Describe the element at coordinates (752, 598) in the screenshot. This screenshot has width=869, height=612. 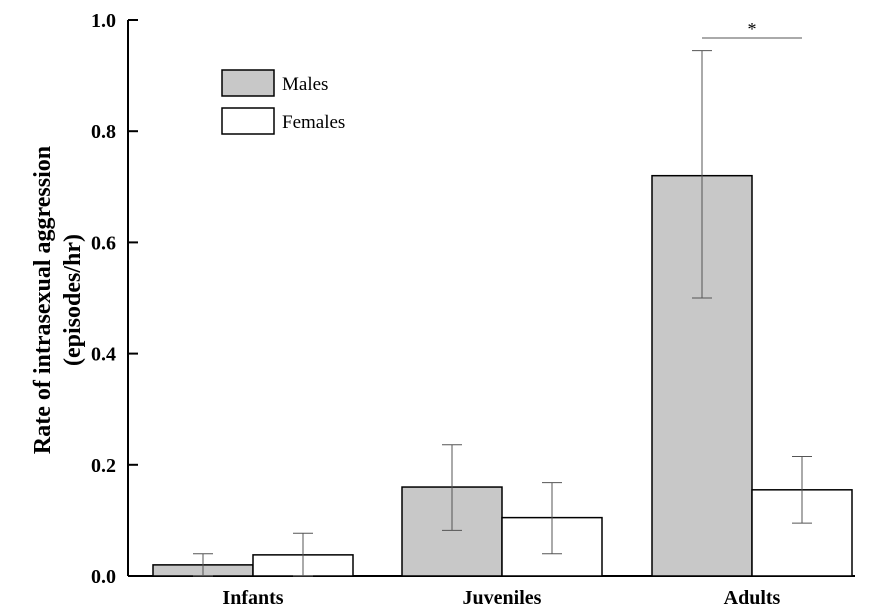
I see `category-label: Adults` at that location.